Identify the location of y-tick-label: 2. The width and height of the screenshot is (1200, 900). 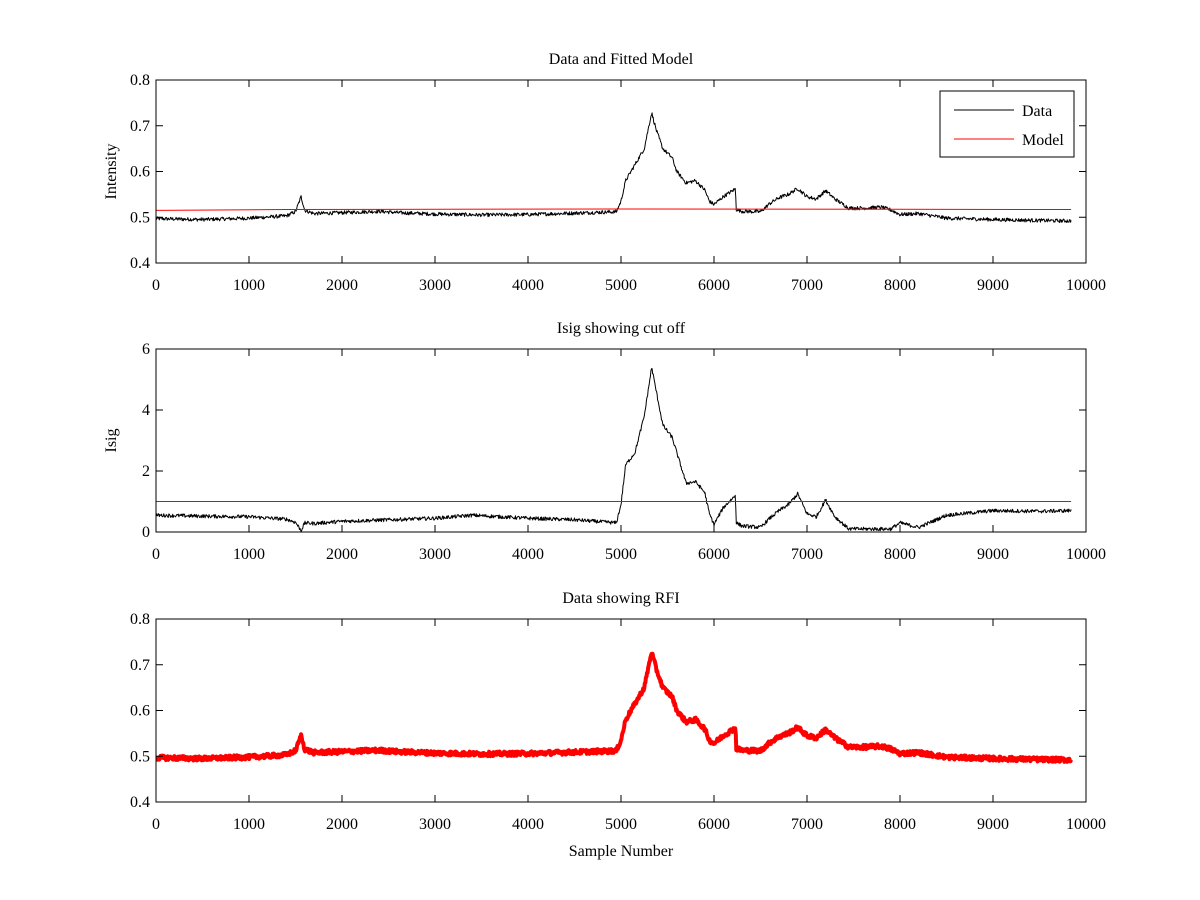
(146, 471).